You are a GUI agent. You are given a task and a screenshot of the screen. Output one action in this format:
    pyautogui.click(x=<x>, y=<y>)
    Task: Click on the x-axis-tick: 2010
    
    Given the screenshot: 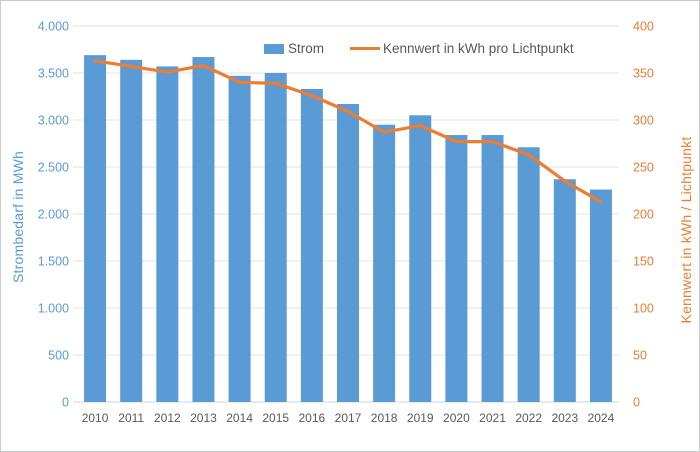 What is the action you would take?
    pyautogui.click(x=95, y=418)
    